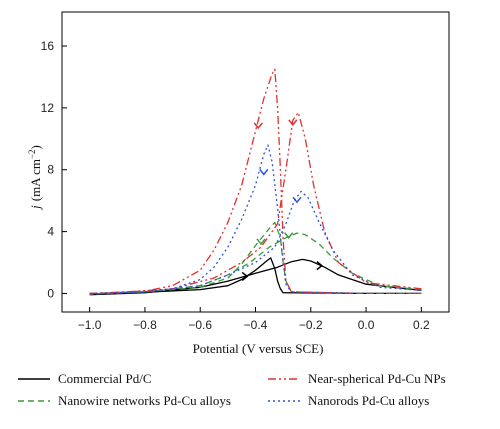 The image size is (500, 429). Describe the element at coordinates (311, 325) in the screenshot. I see `x-tick-label: −0.2` at that location.